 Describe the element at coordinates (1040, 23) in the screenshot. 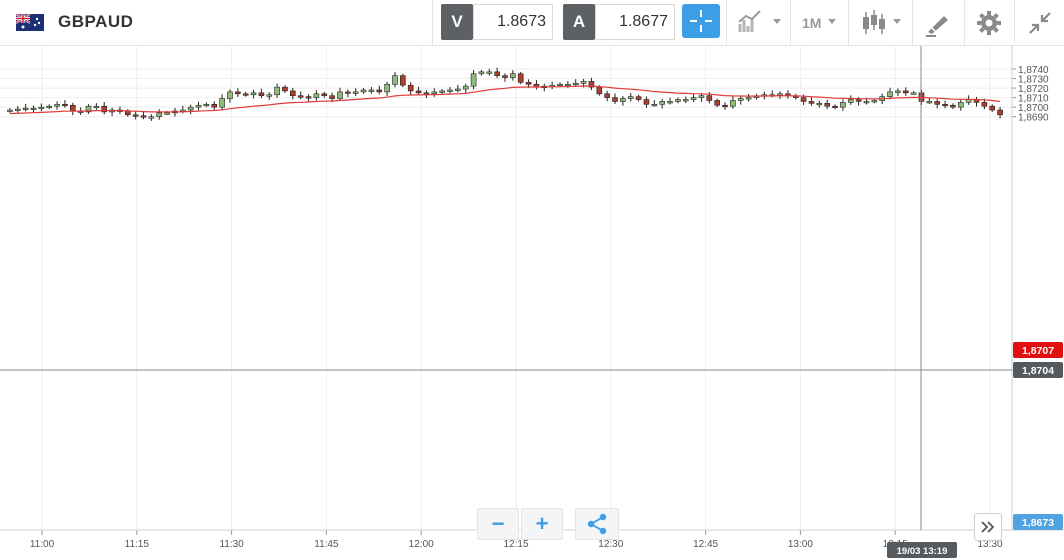

I see `collapse-icon` at that location.